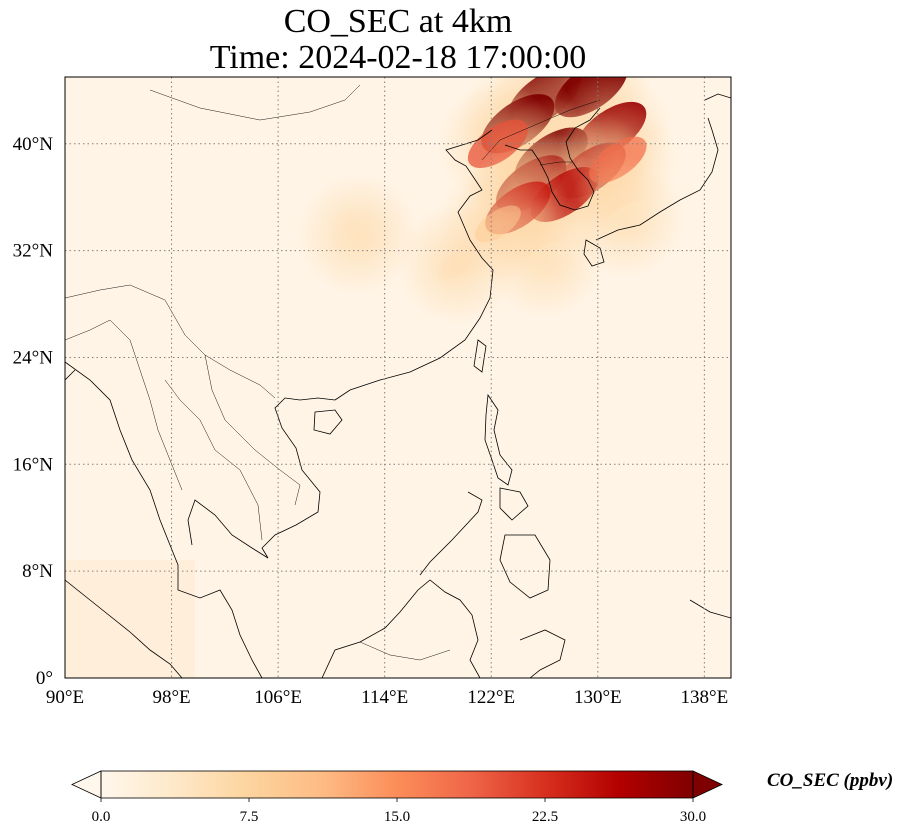  I want to click on lon-tick-label: 122°E, so click(491, 697).